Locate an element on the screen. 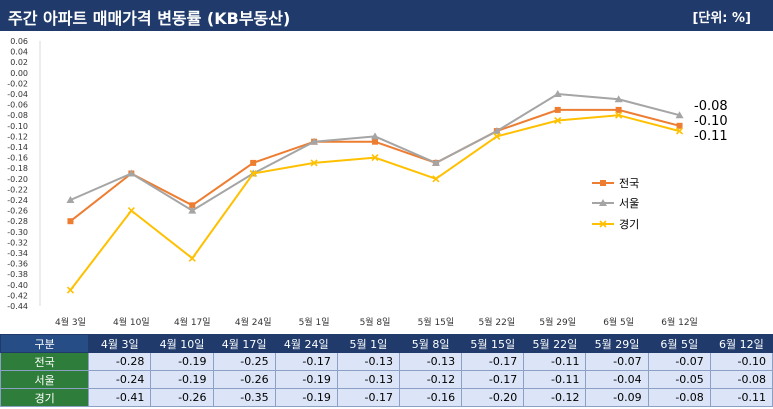 This screenshot has width=773, height=409. table-cell: -0.35 is located at coordinates (244, 397).